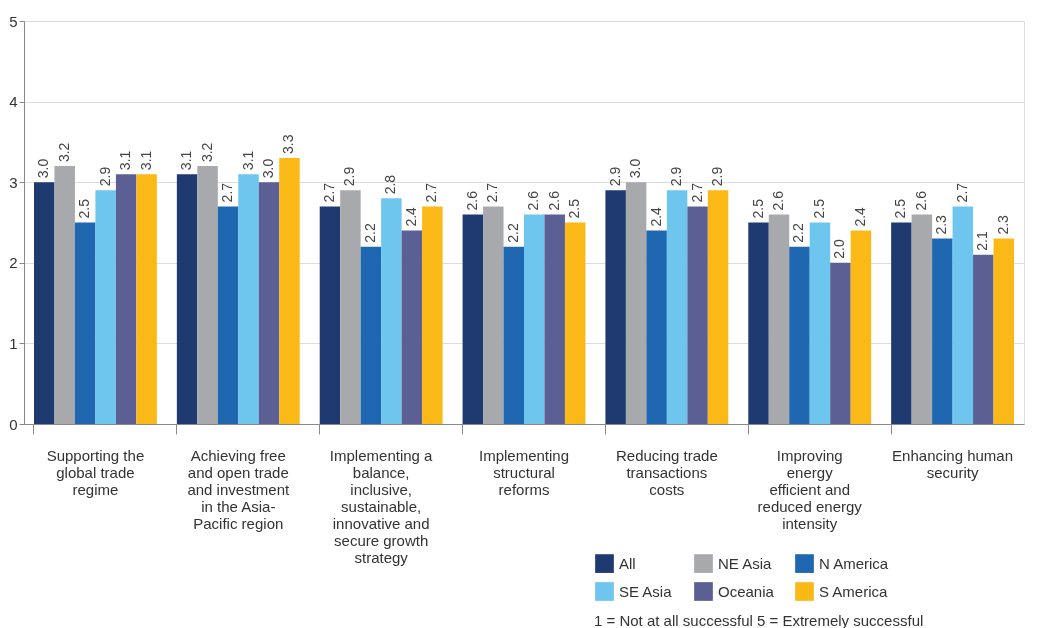  What do you see at coordinates (13, 263) in the screenshot?
I see `y-tick-label: 2` at bounding box center [13, 263].